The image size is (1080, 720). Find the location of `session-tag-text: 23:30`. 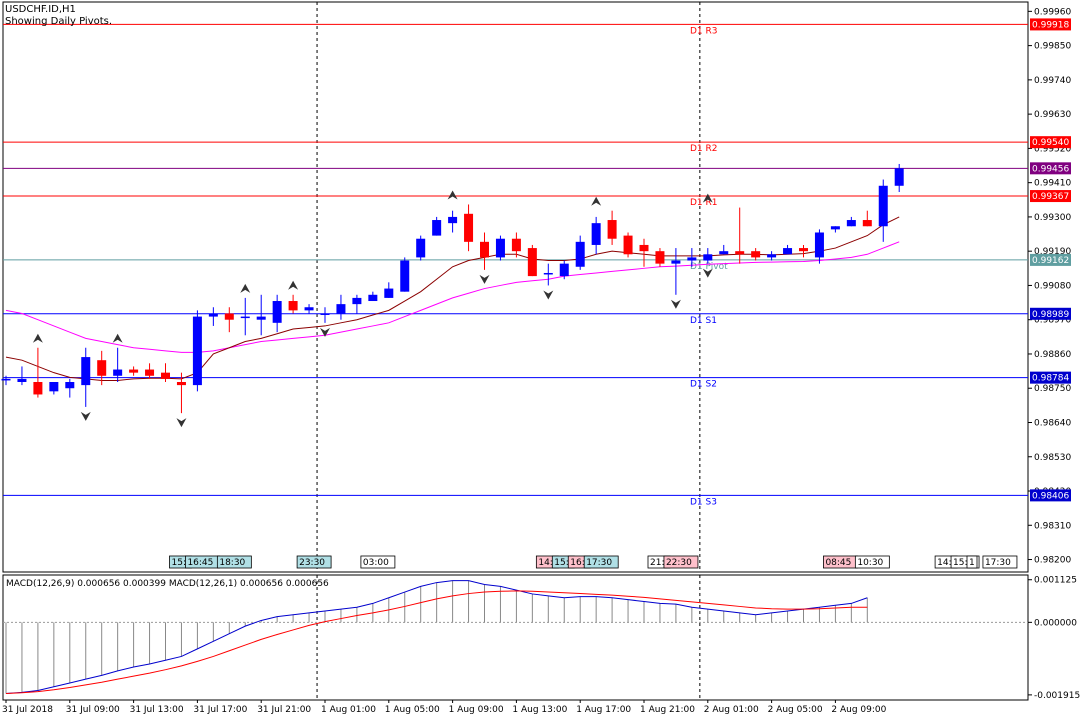

session-tag-text: 23:30 is located at coordinates (312, 563).